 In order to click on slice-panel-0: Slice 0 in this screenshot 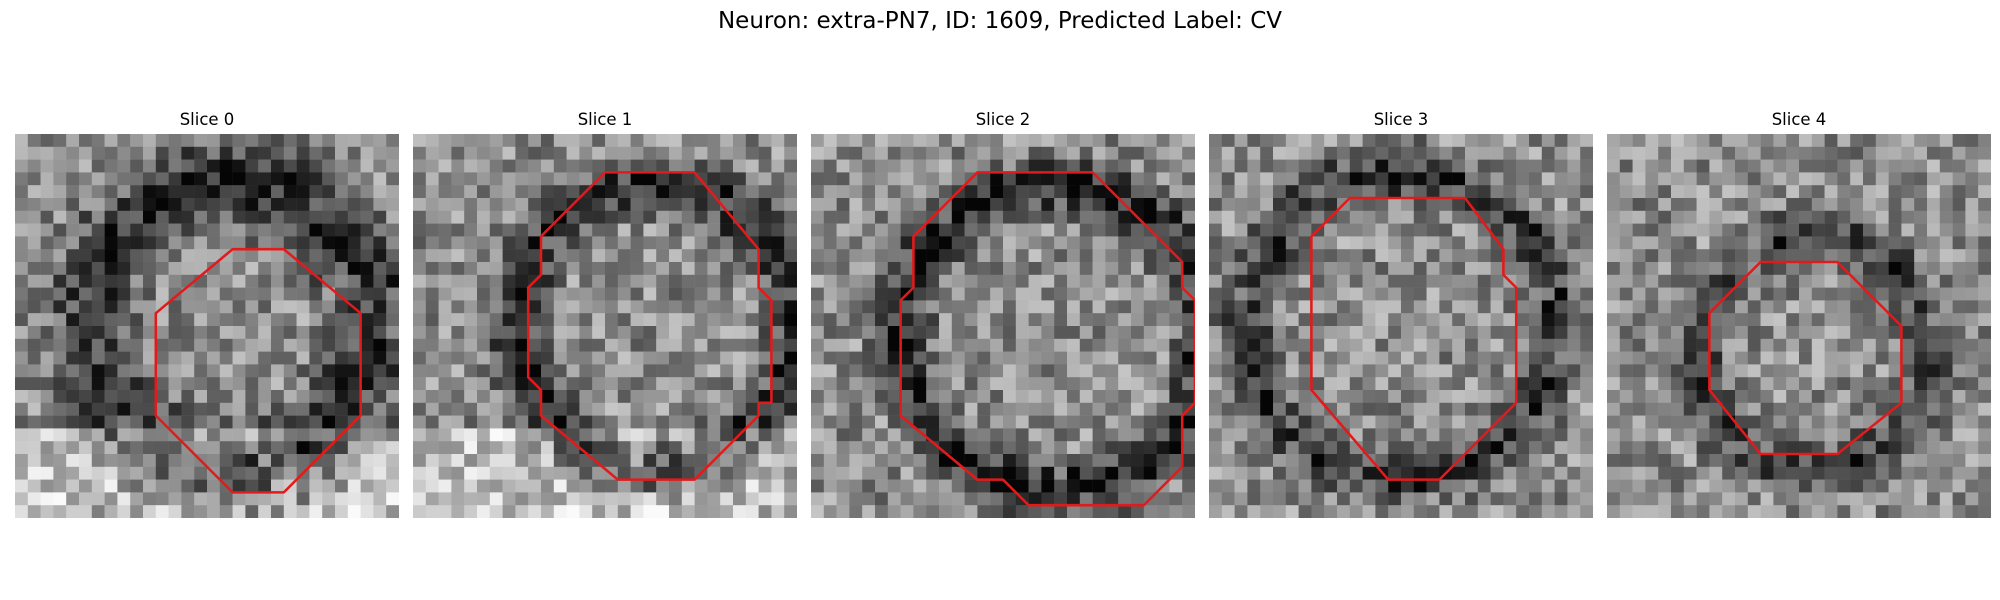, I will do `click(207, 313)`.